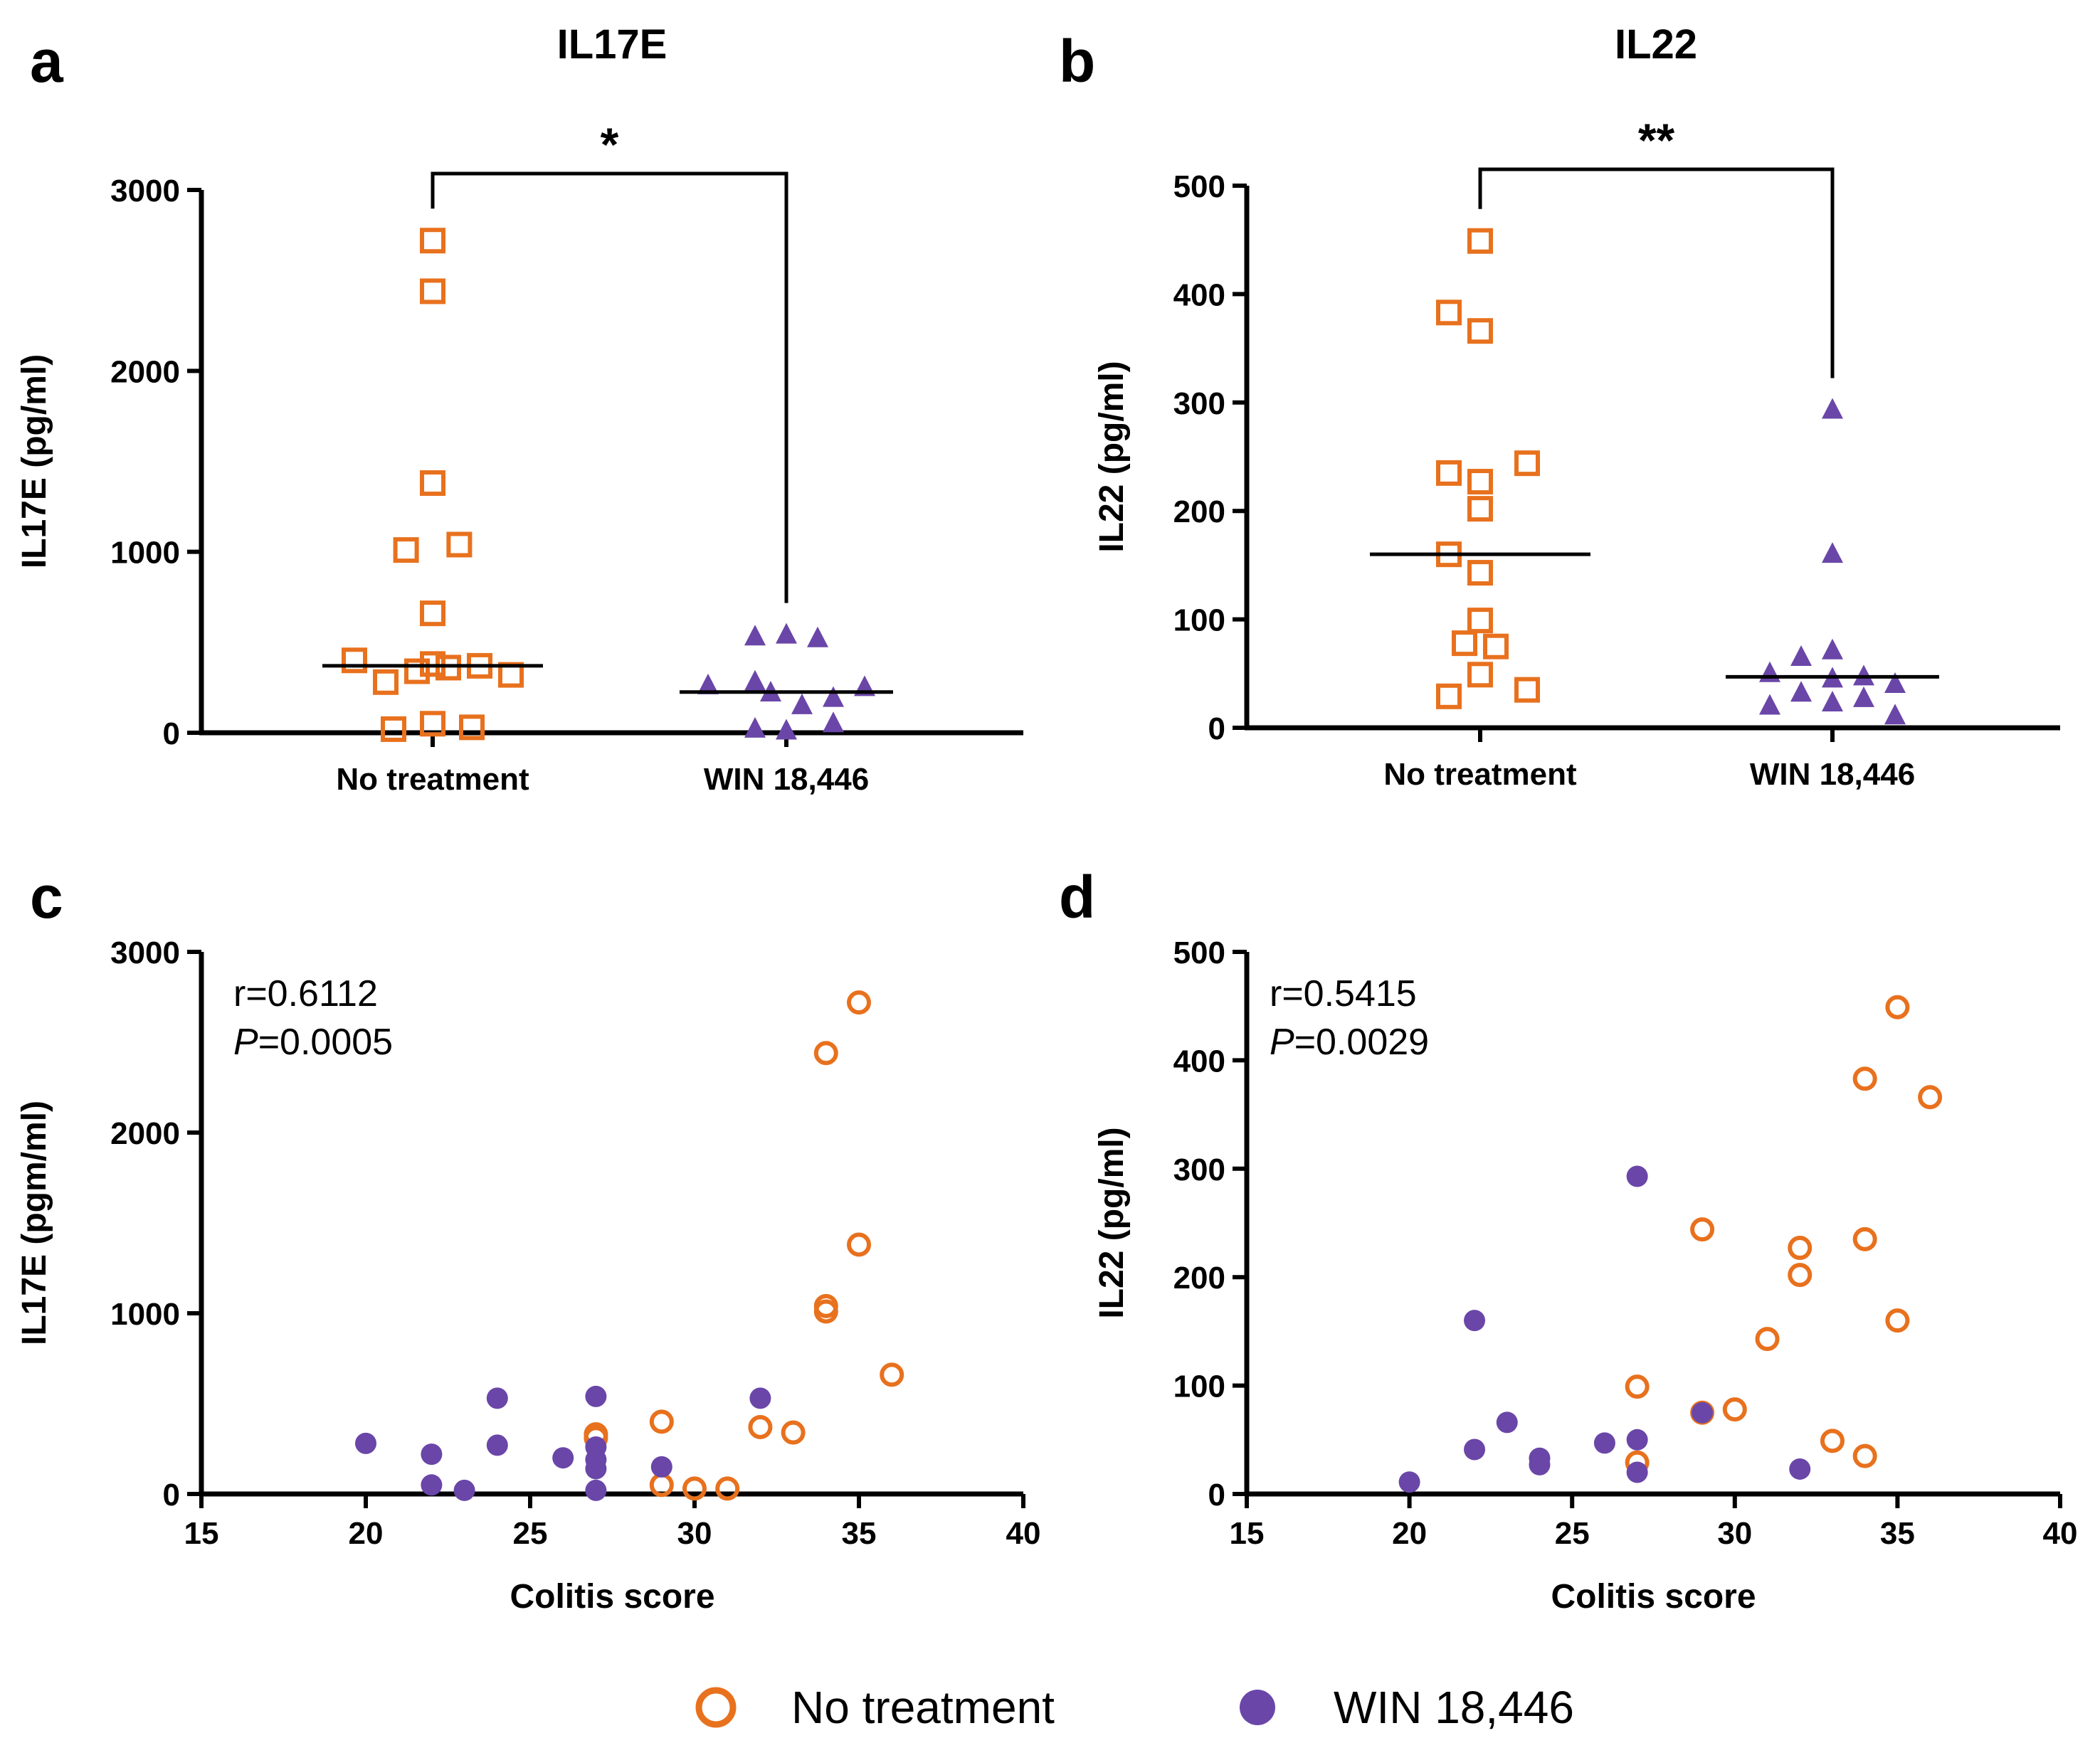 This screenshot has height=1738, width=2100. I want to click on correlation-r: r=0.6112, so click(305, 993).